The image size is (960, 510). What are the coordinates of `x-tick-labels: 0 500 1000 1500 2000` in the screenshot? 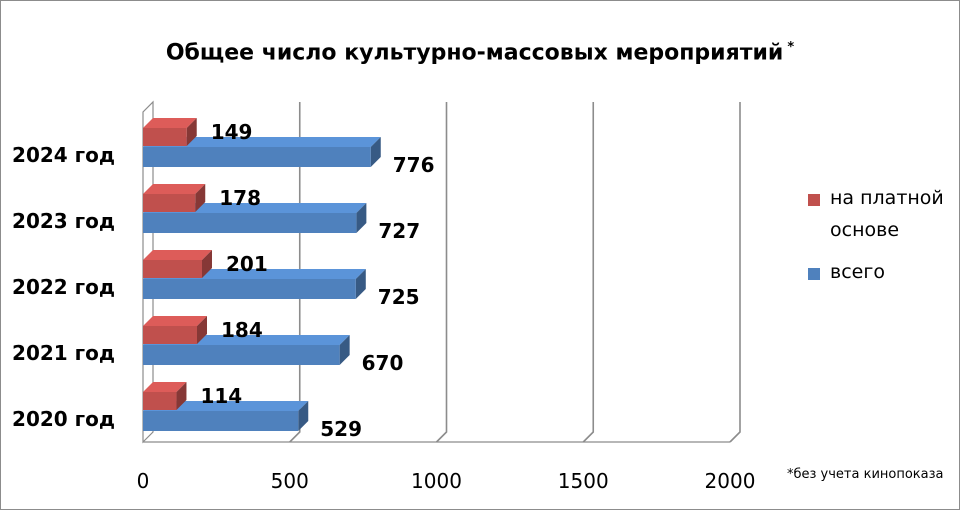 It's located at (446, 481).